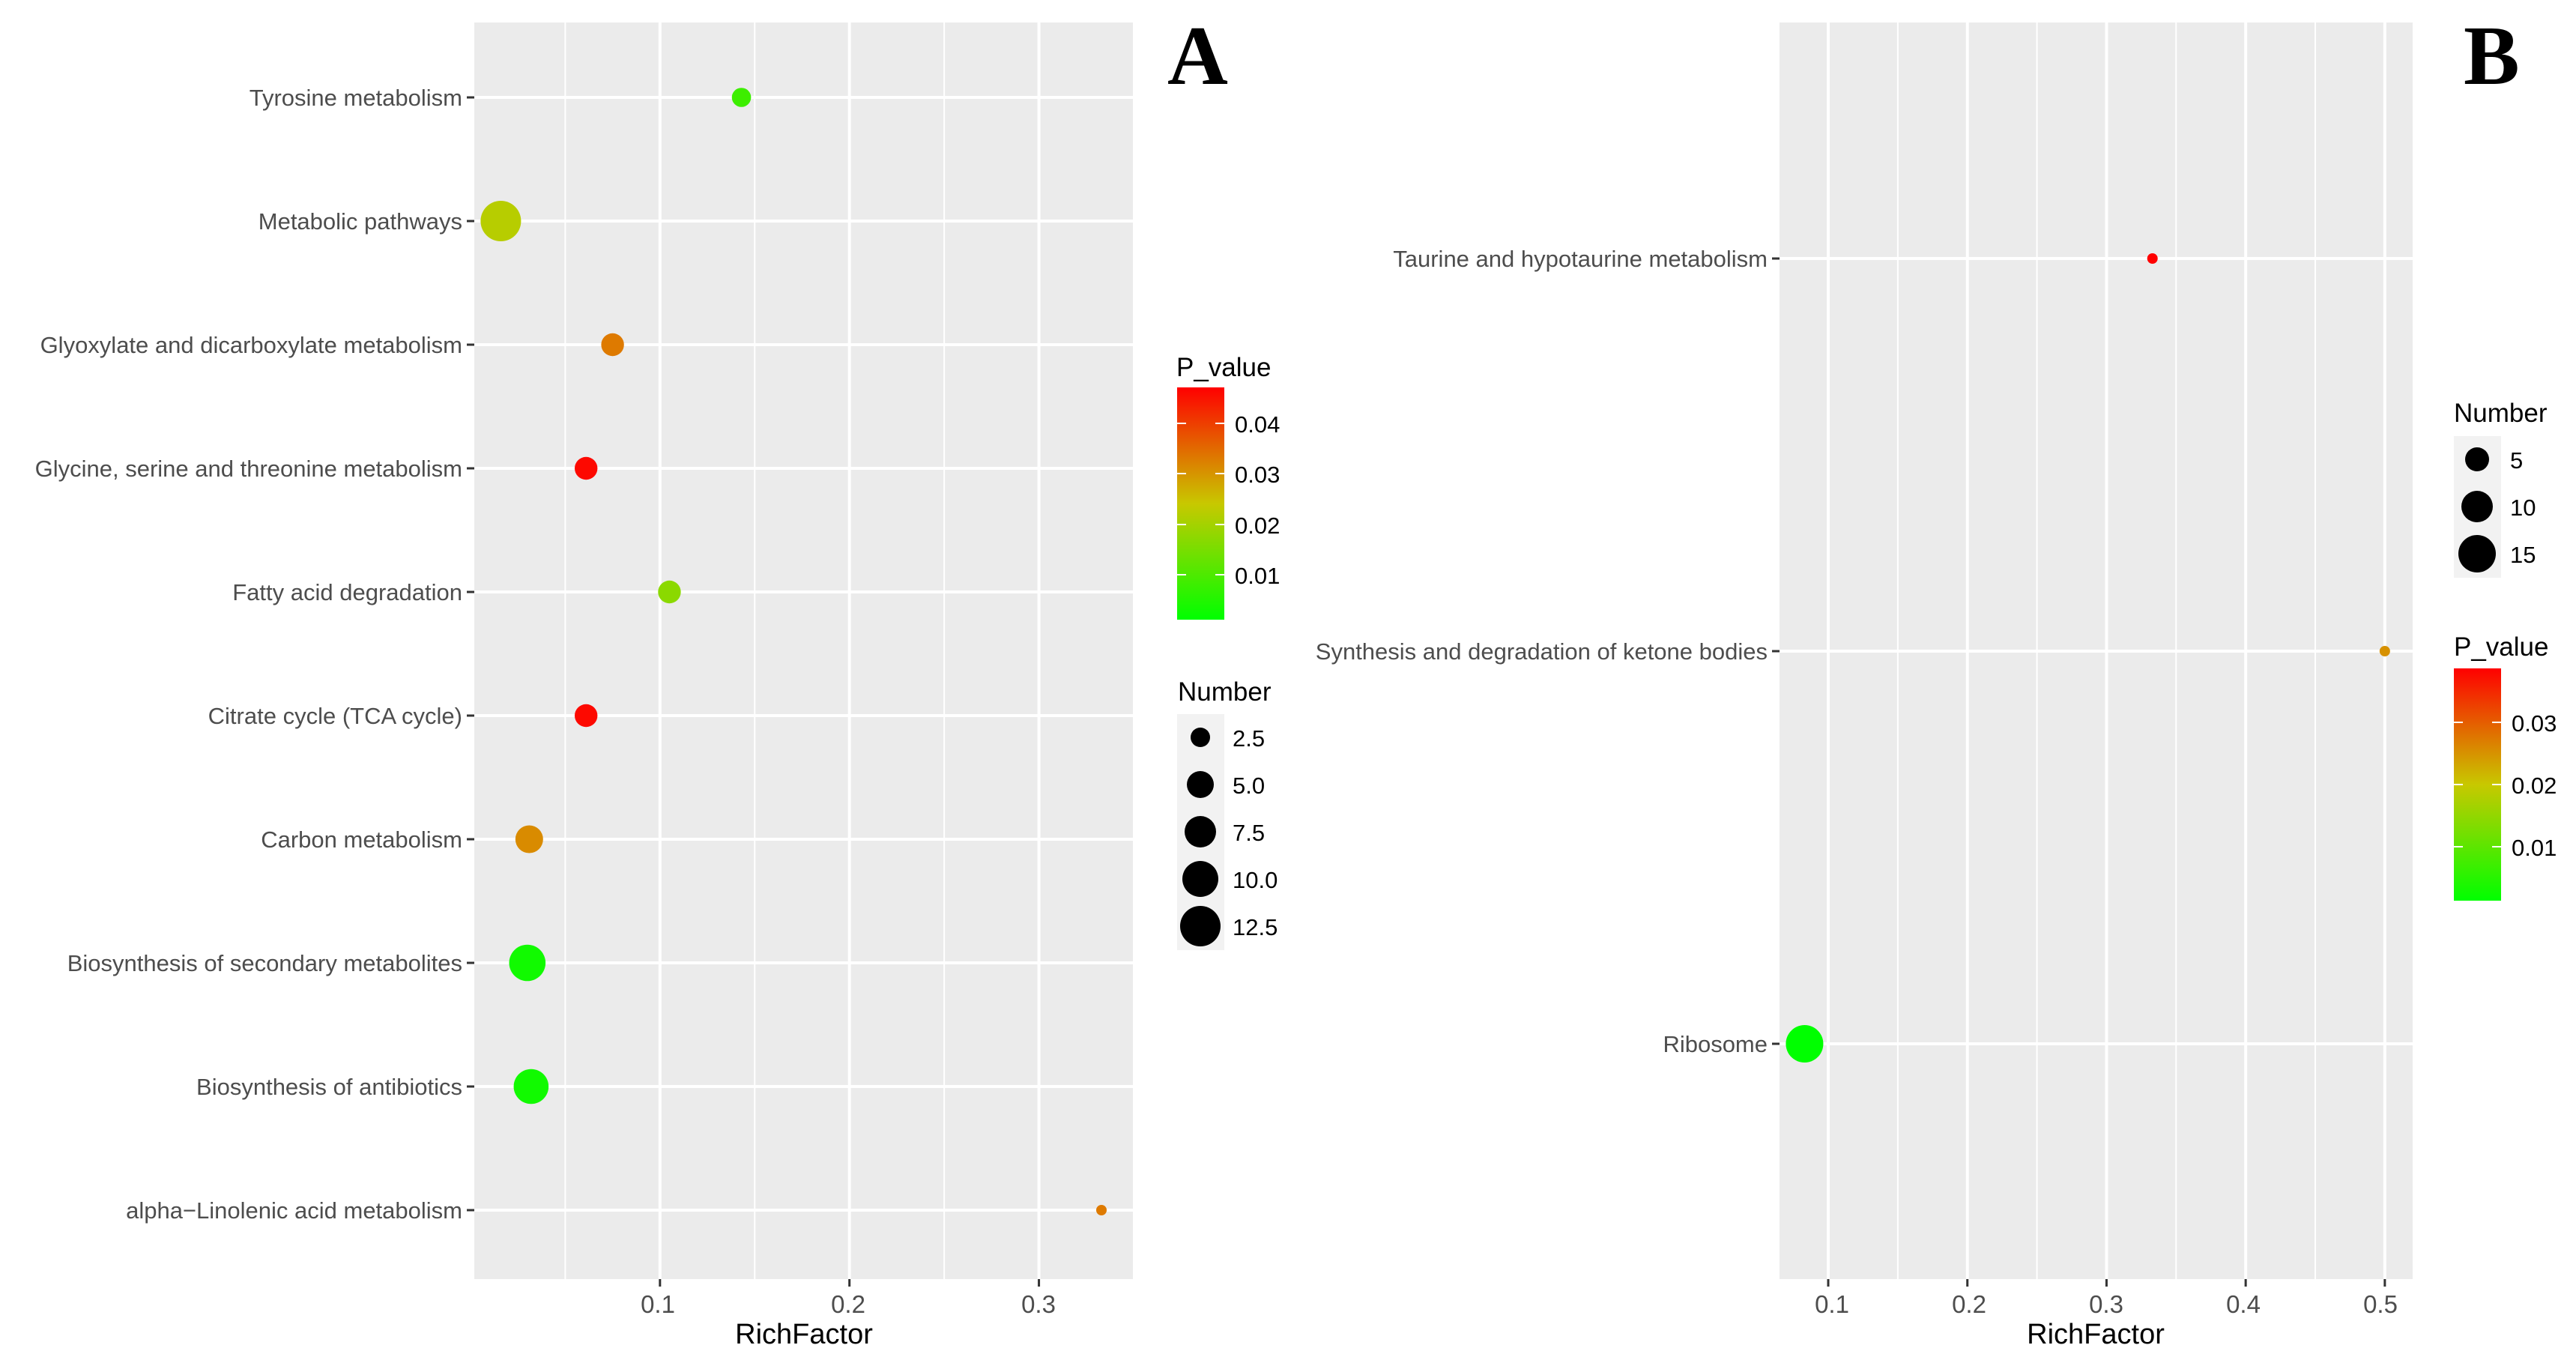  I want to click on panel-b-number-legend: Number 5 10 15, so click(2501, 489).